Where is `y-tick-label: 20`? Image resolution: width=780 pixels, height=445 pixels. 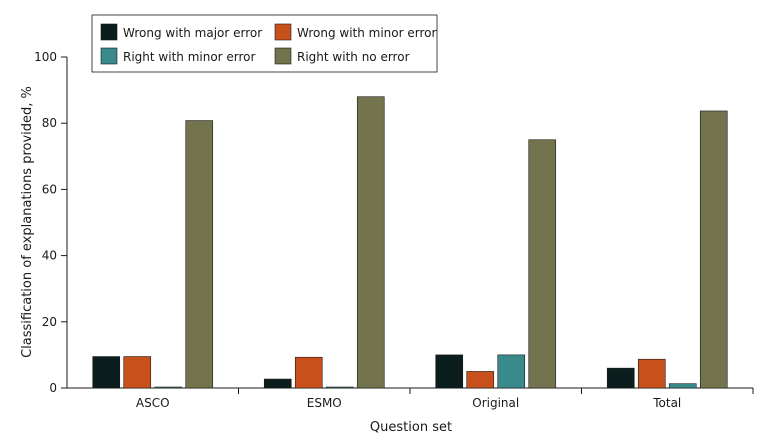
y-tick-label: 20 is located at coordinates (49, 322).